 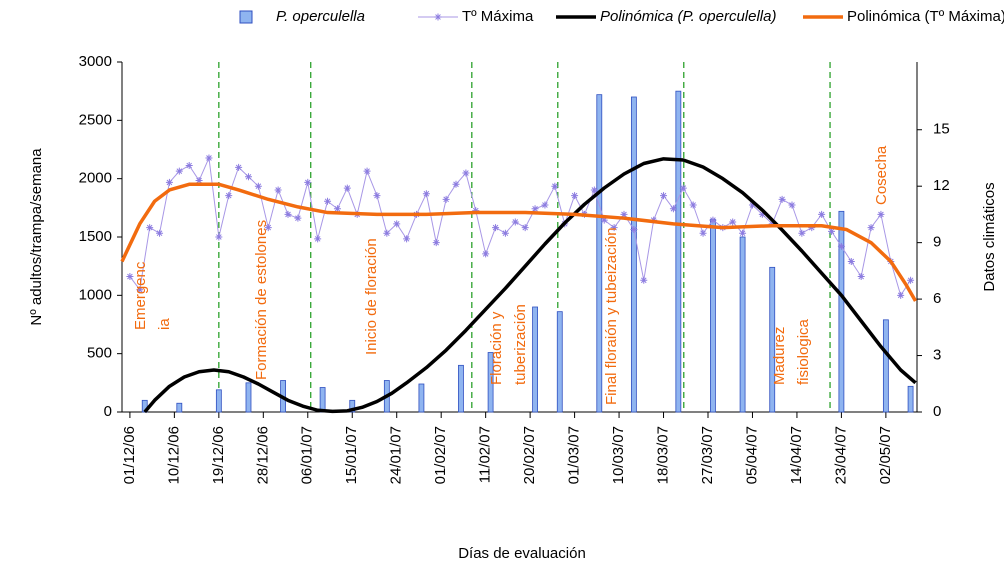 I want to click on y-tick-label: 2500, so click(x=95, y=119).